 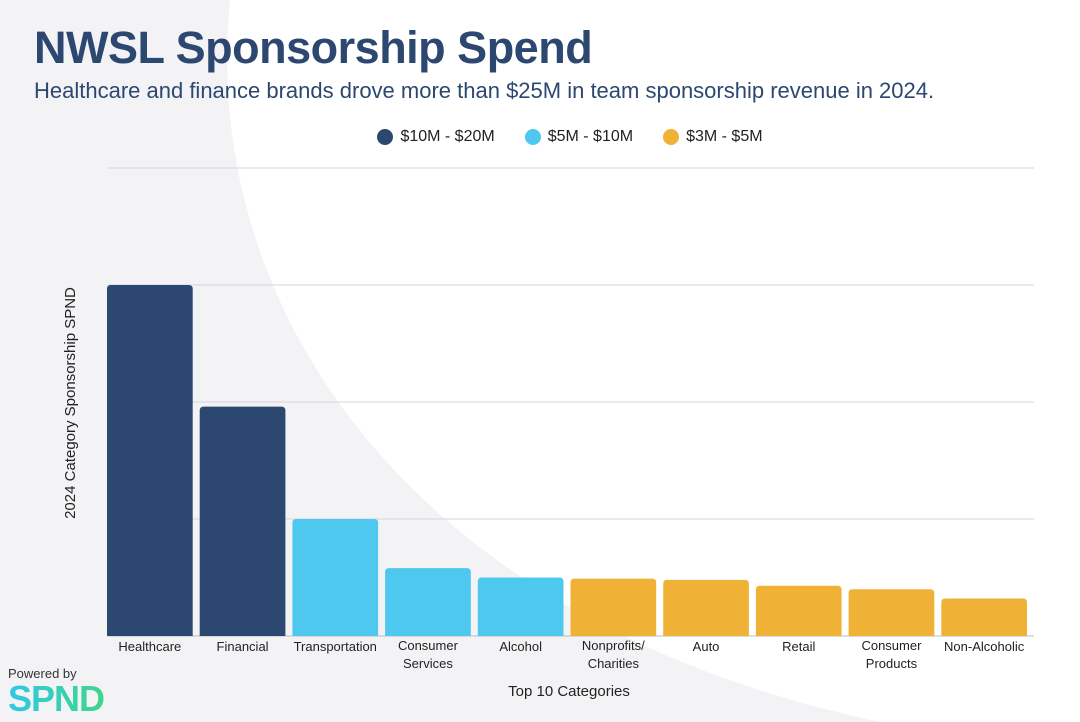 I want to click on legend-item: $10M - $20M, so click(x=436, y=137).